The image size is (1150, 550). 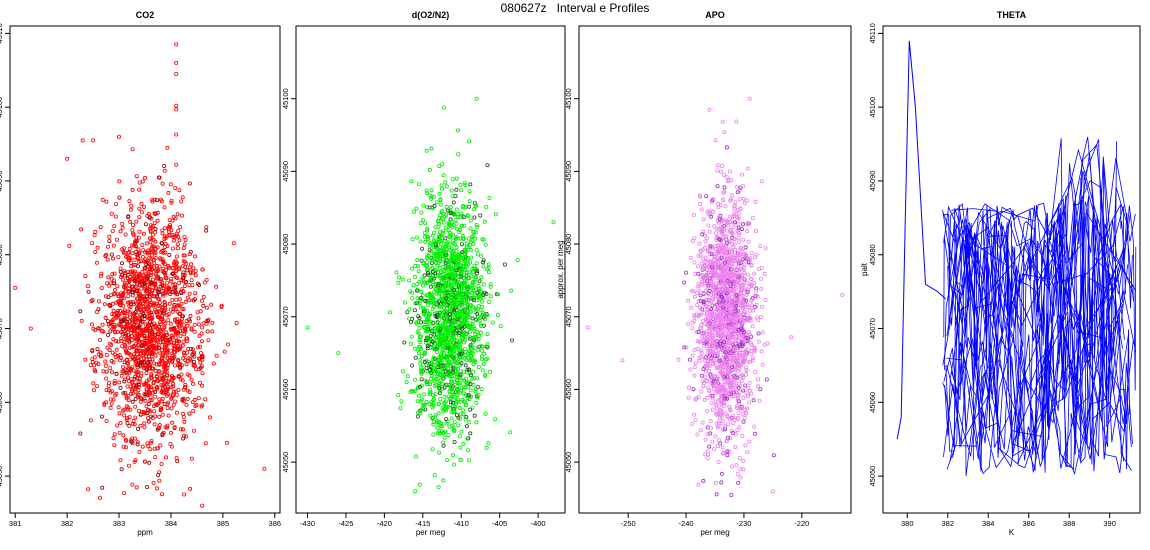 I want to click on y-tick-label: 45090, so click(x=568, y=171).